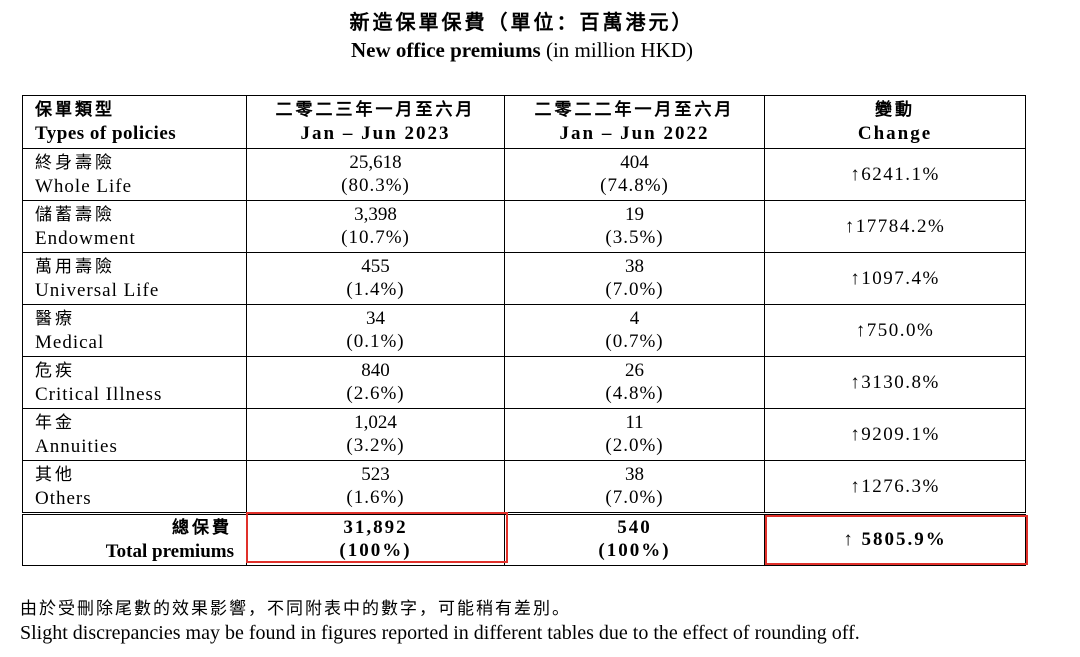  What do you see at coordinates (134, 122) in the screenshot?
I see `header-type: 保單類型 Types of policies` at bounding box center [134, 122].